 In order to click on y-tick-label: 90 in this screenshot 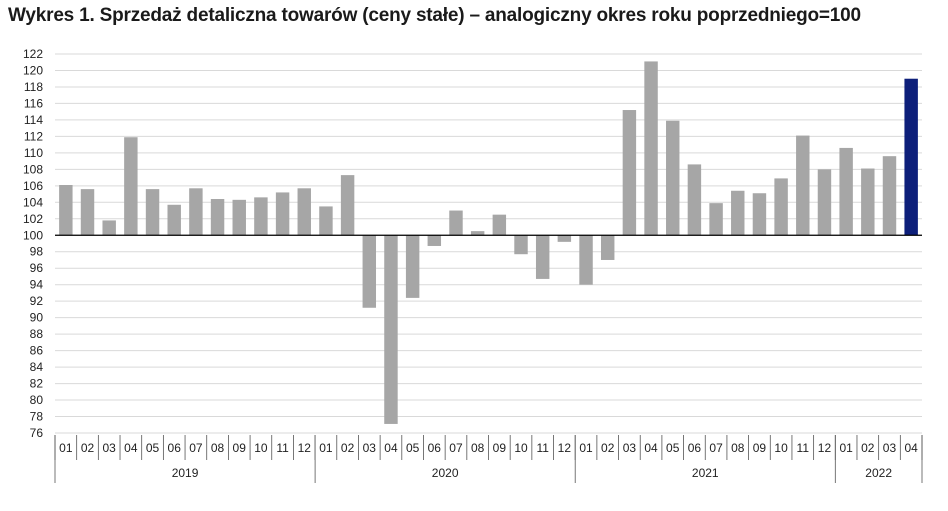, I will do `click(37, 318)`.